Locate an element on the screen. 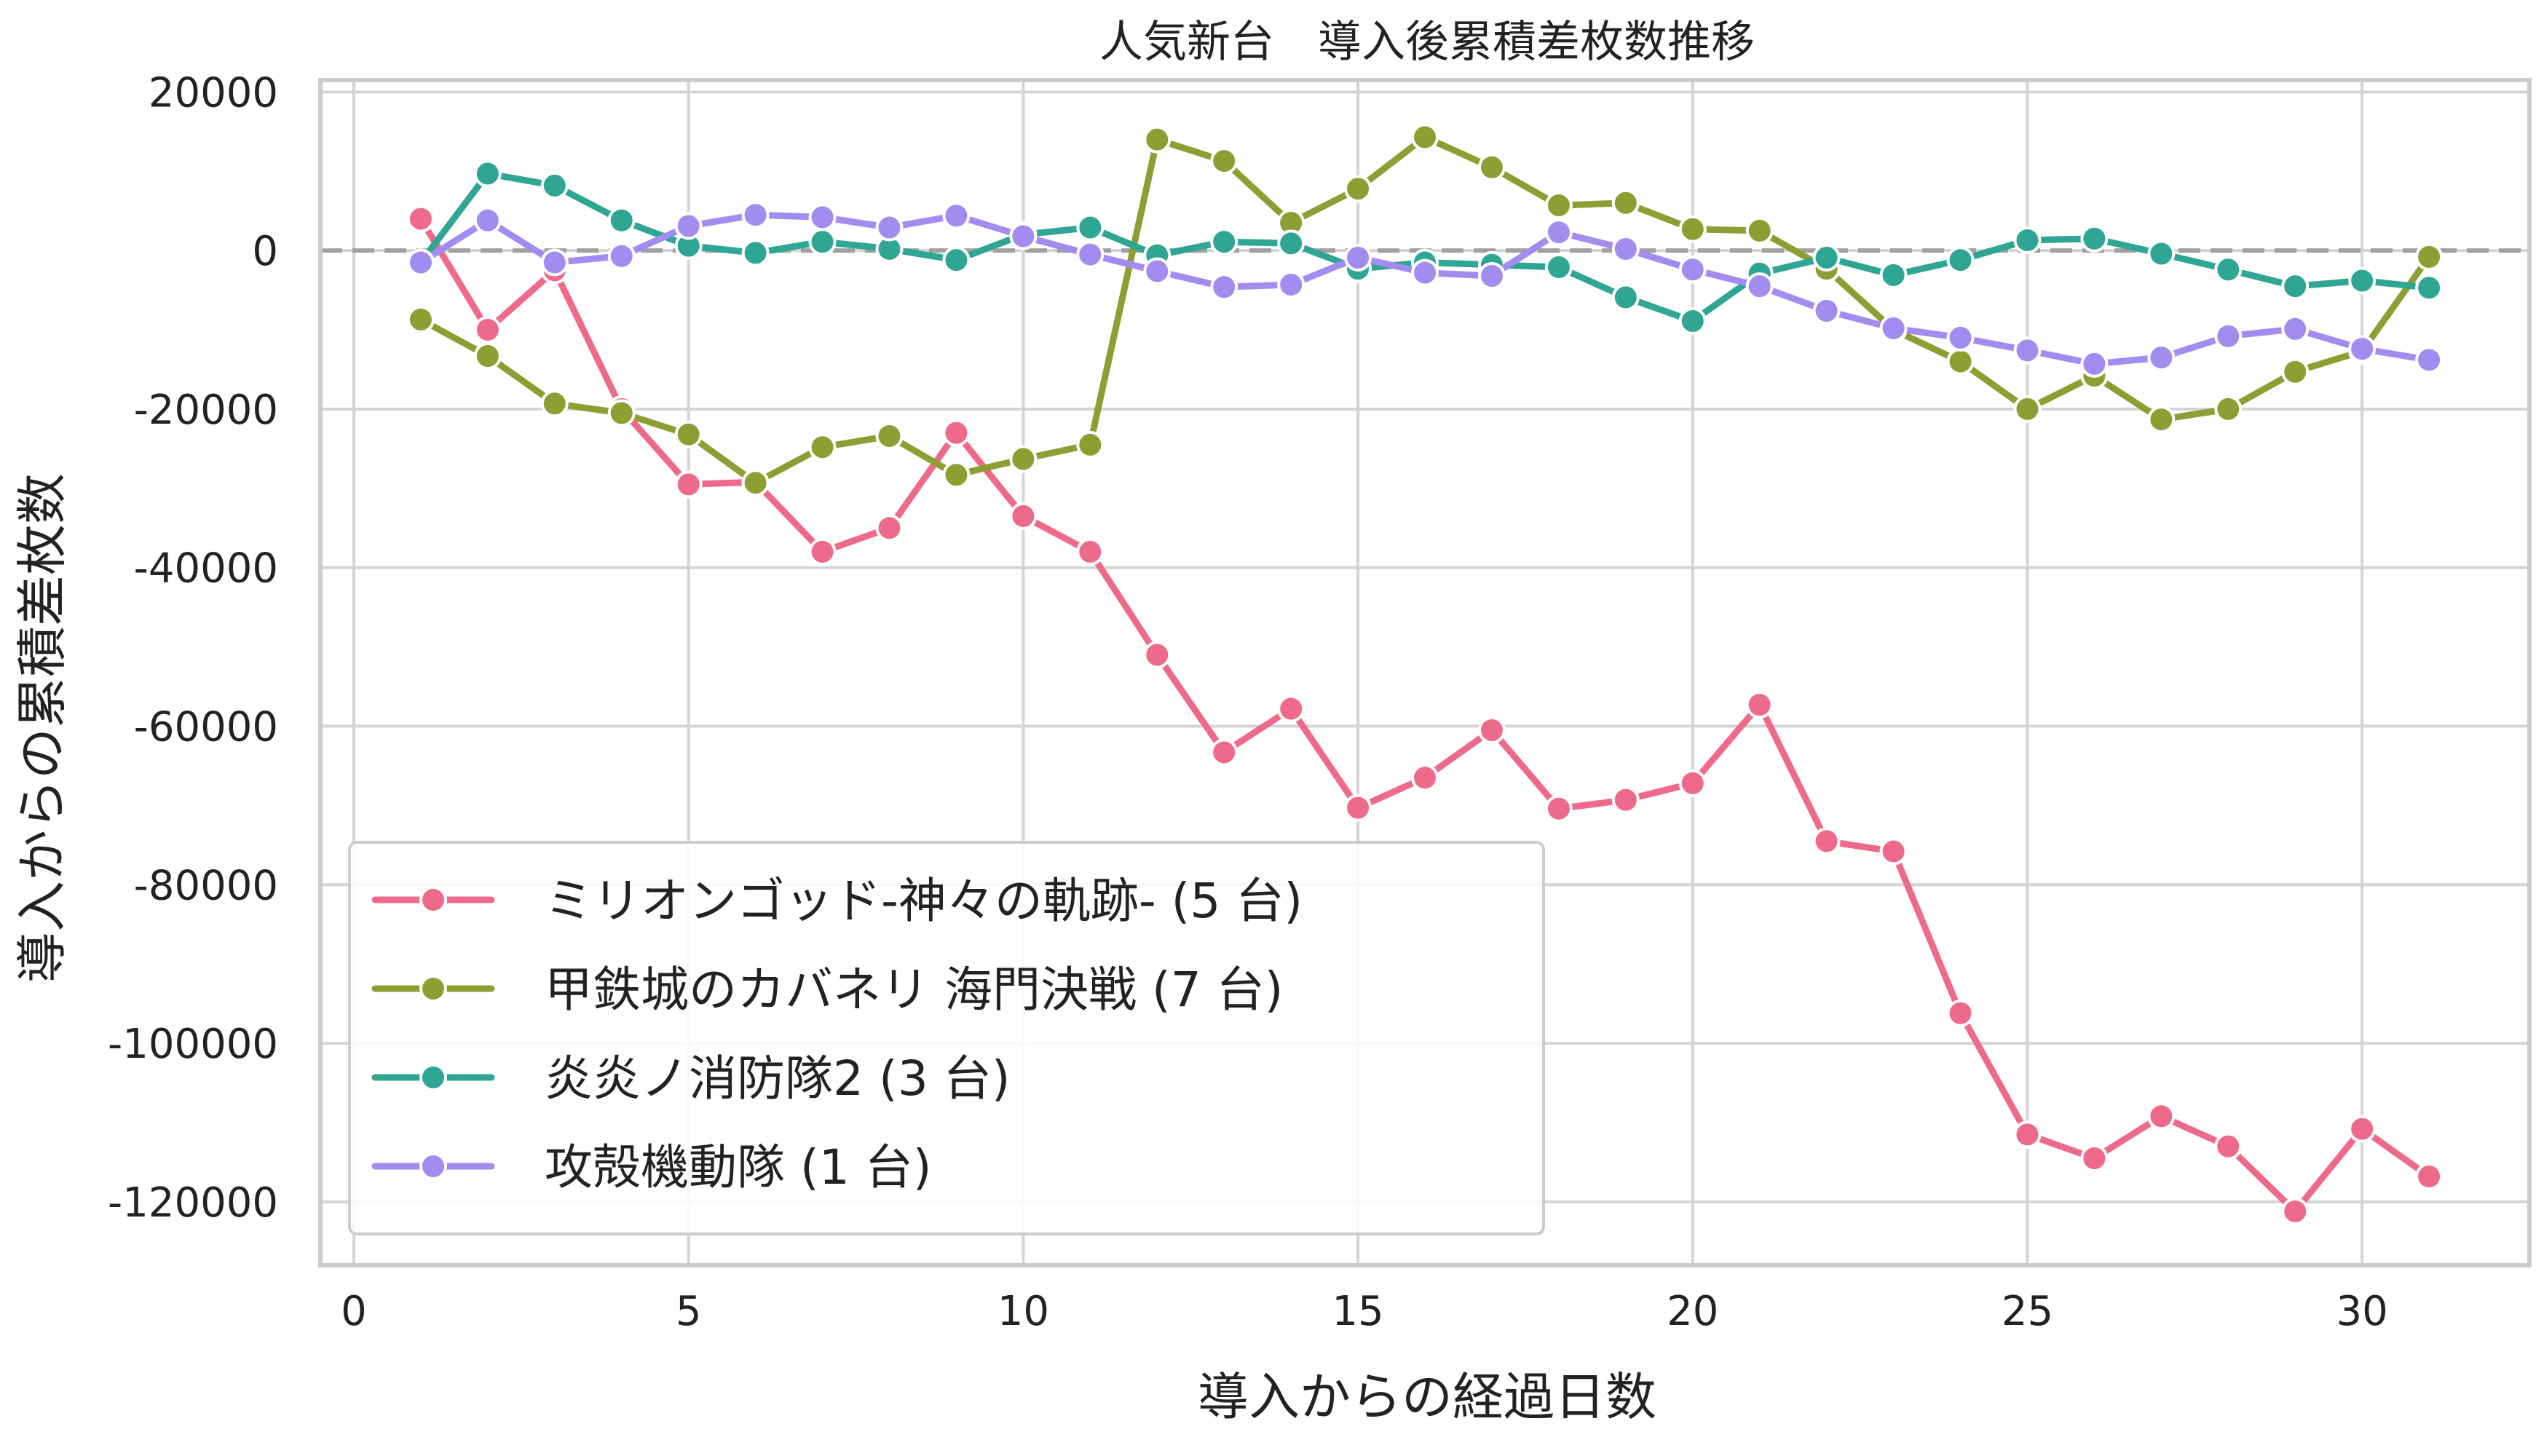 The image size is (2544, 1456). legend-item: 攻殻機動隊 (1 台) is located at coordinates (651, 1167).